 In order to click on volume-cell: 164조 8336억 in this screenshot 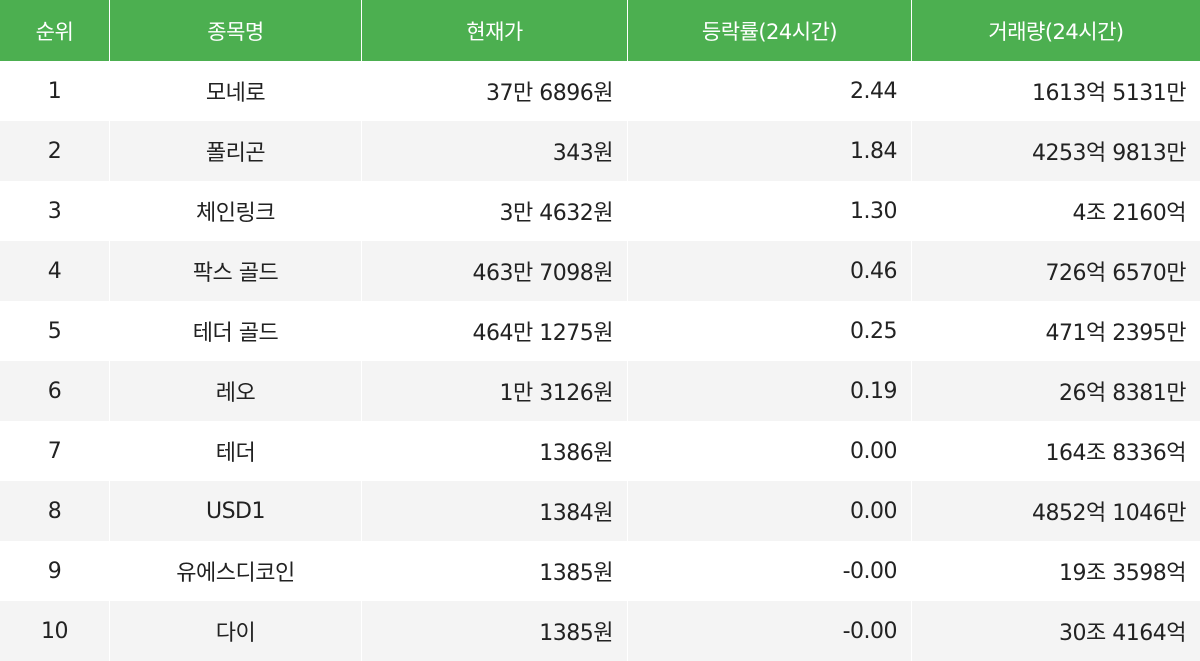, I will do `click(1116, 453)`.